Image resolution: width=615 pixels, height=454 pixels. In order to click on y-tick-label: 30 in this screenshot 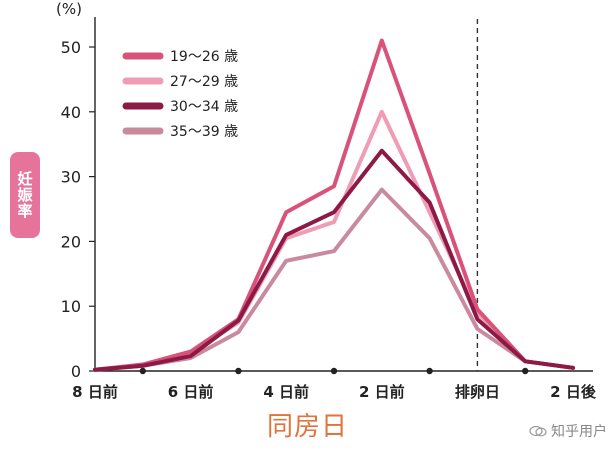, I will do `click(71, 177)`.